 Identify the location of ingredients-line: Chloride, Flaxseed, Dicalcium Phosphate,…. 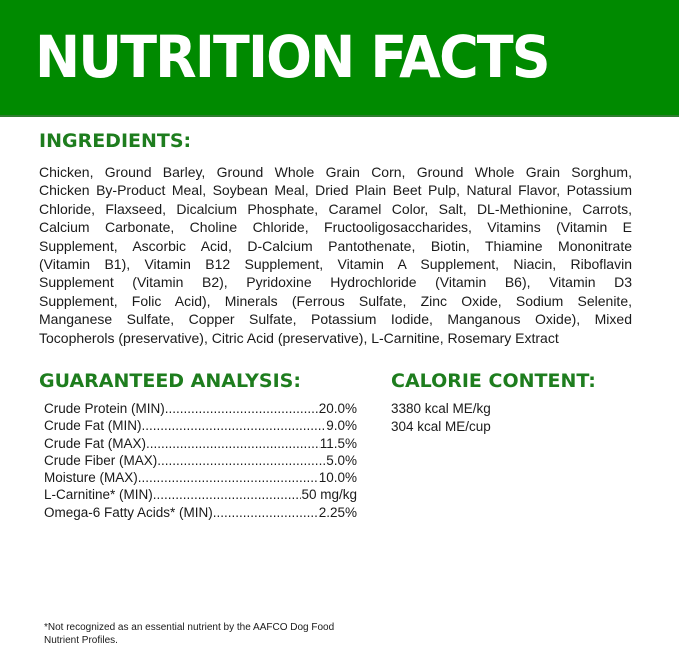
(335, 208).